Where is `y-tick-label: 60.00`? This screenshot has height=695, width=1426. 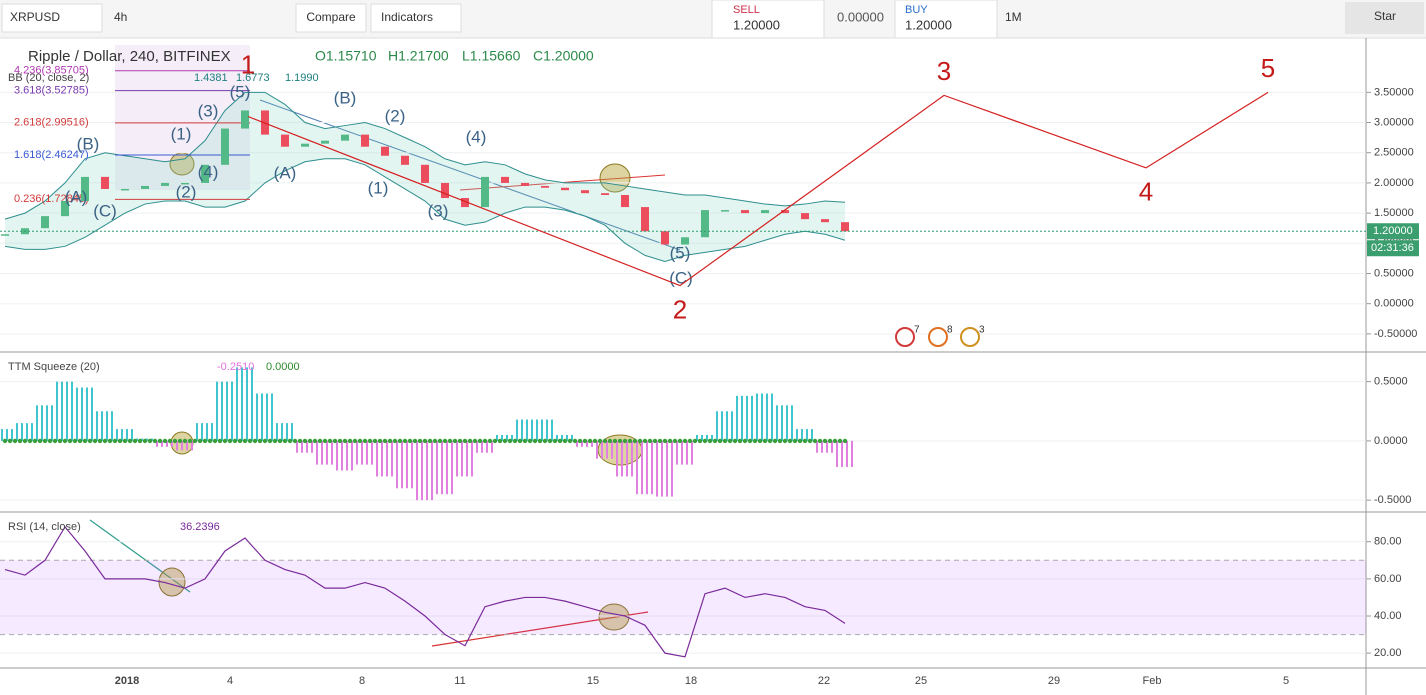
y-tick-label: 60.00 is located at coordinates (1388, 579).